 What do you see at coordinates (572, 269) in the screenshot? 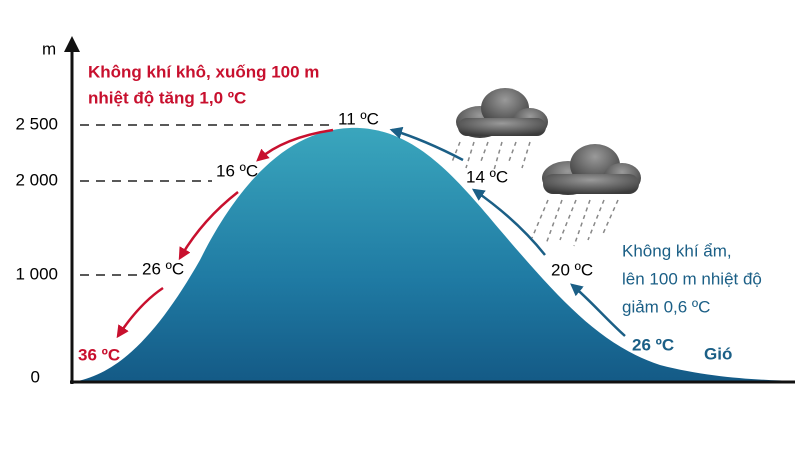
I see `temperature: 20 ºC` at bounding box center [572, 269].